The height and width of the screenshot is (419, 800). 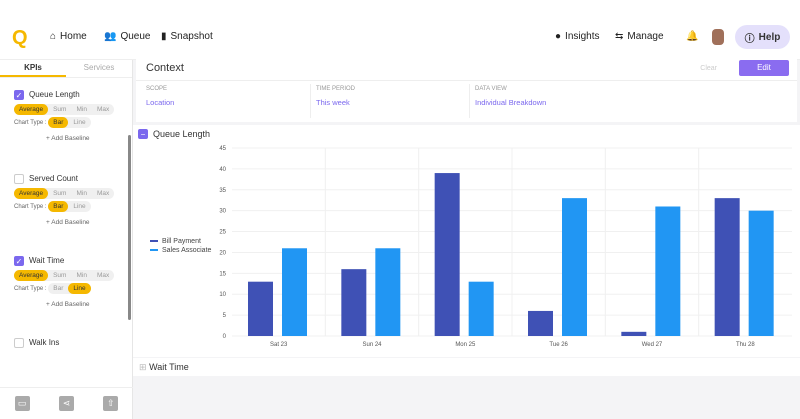 What do you see at coordinates (749, 39) in the screenshot?
I see `question-icon: ⓘ` at bounding box center [749, 39].